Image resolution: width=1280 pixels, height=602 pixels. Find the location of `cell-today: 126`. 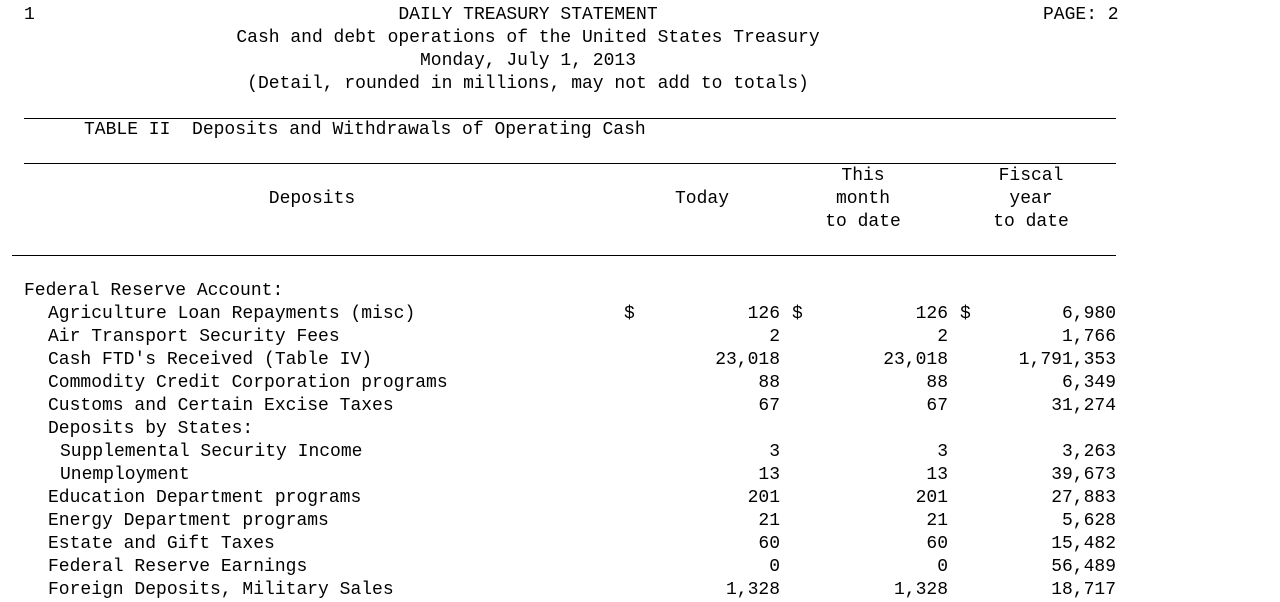

cell-today: 126 is located at coordinates (763, 314).